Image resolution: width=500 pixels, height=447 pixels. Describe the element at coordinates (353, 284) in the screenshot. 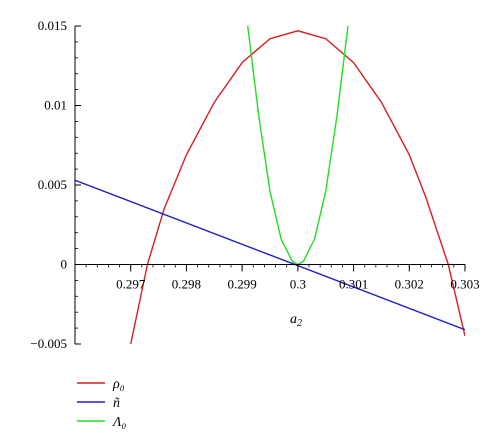

I see `x-tick-label: 0.301` at that location.